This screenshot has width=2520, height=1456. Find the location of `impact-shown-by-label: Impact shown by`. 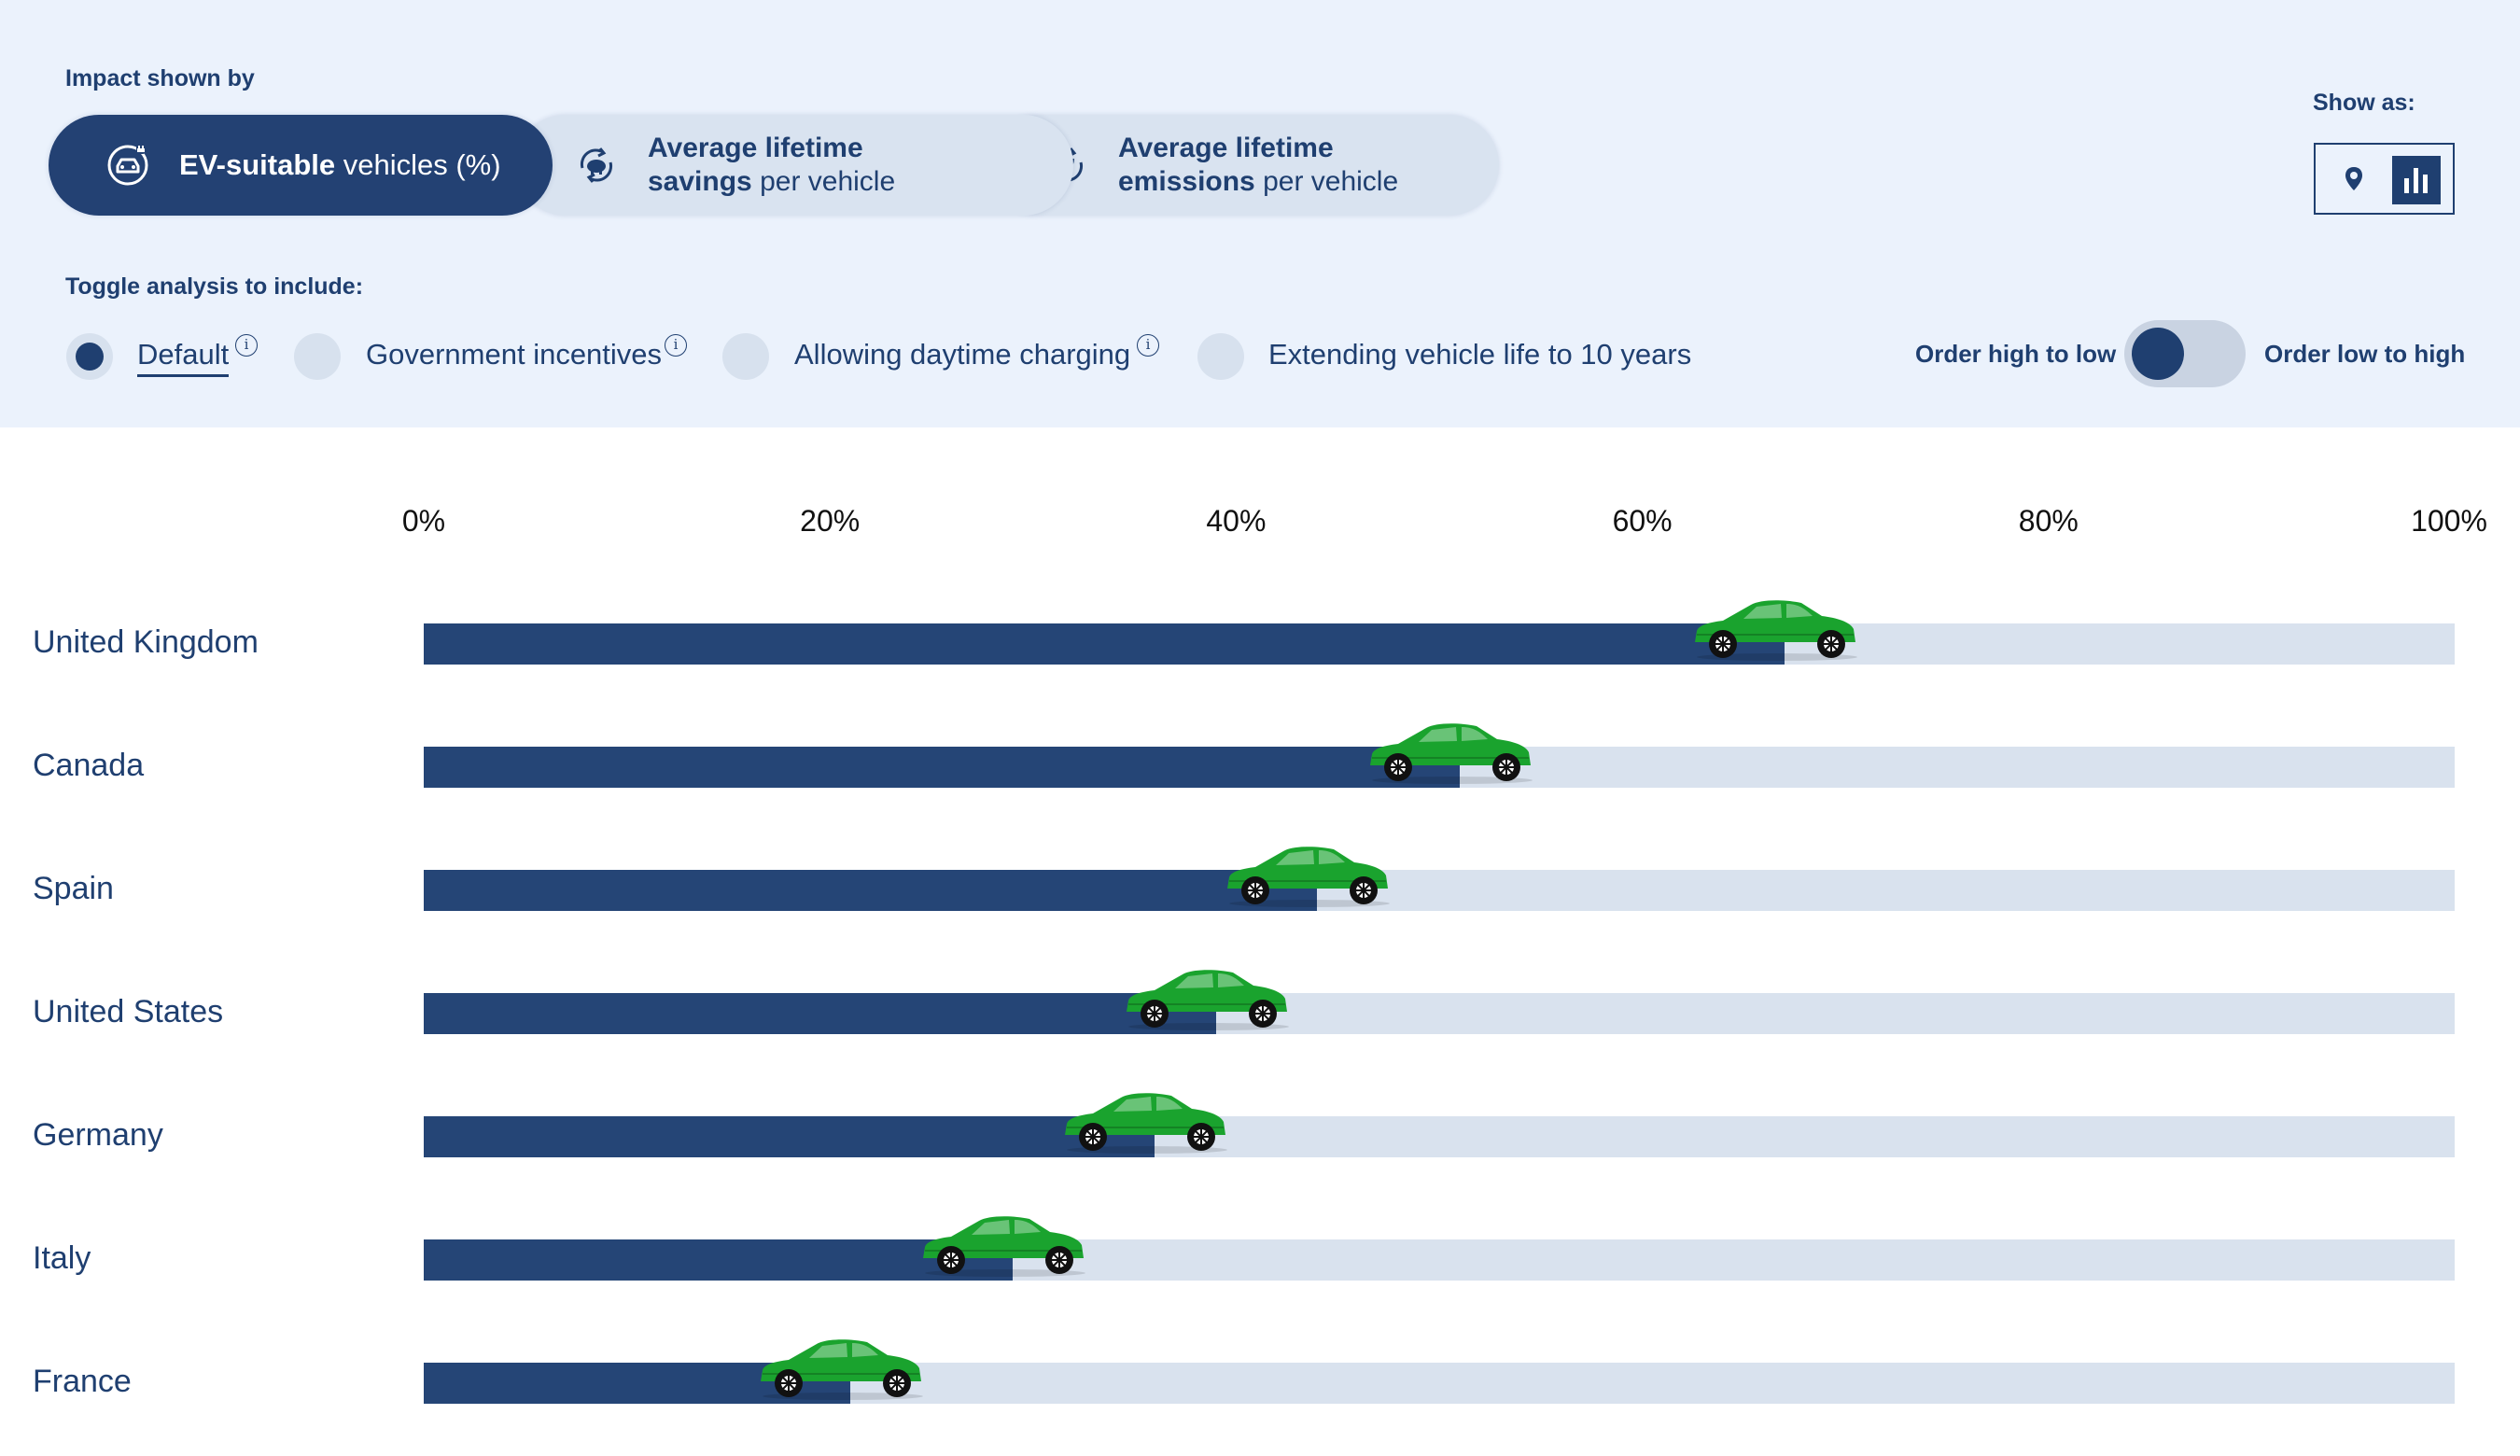

impact-shown-by-label: Impact shown by is located at coordinates (160, 78).